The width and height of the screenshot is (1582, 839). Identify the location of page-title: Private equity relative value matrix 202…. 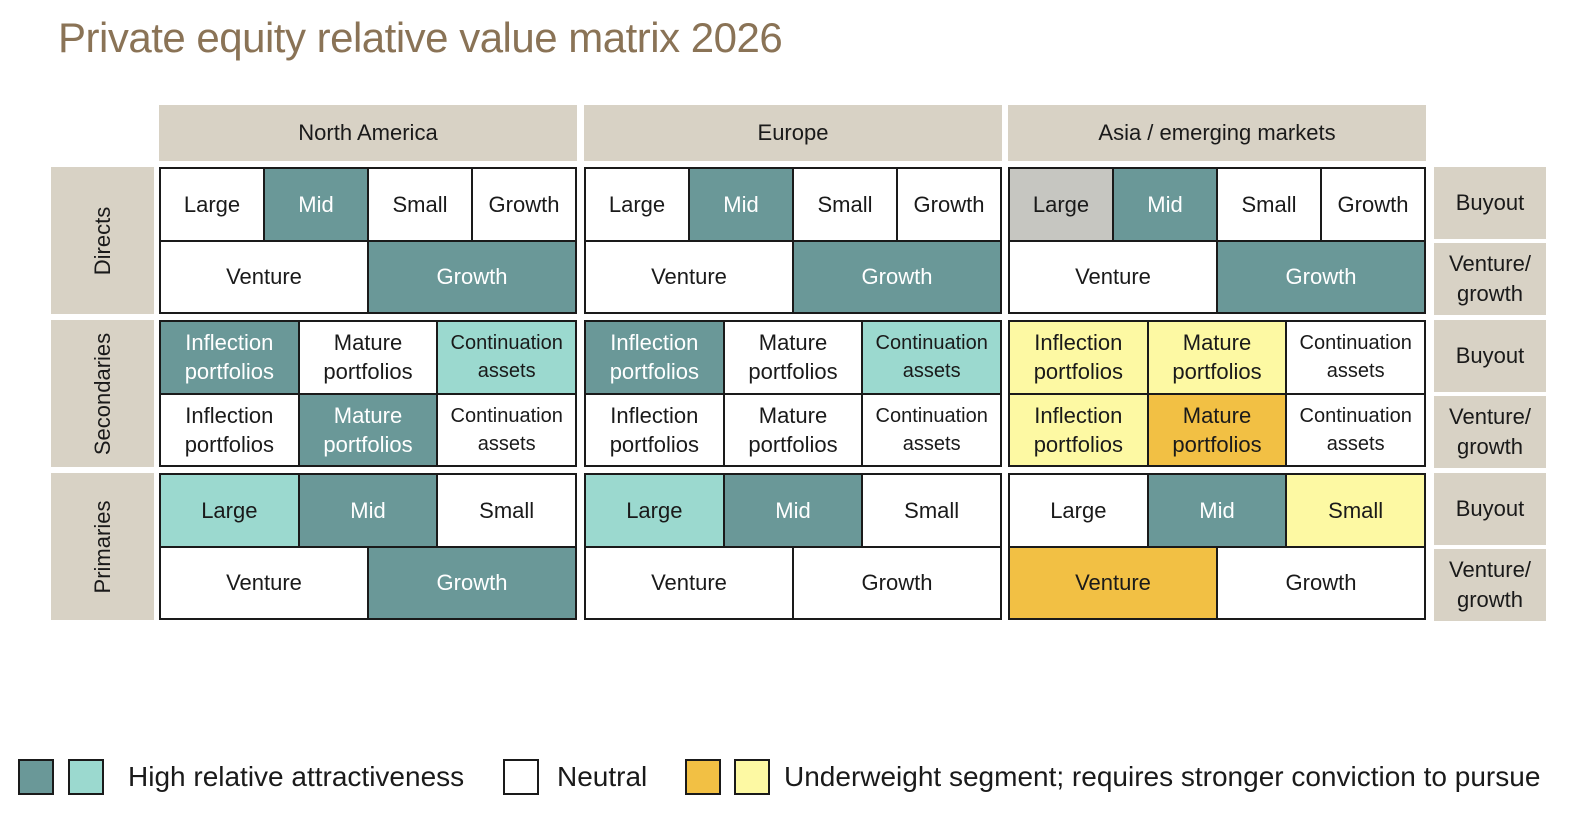
(420, 37).